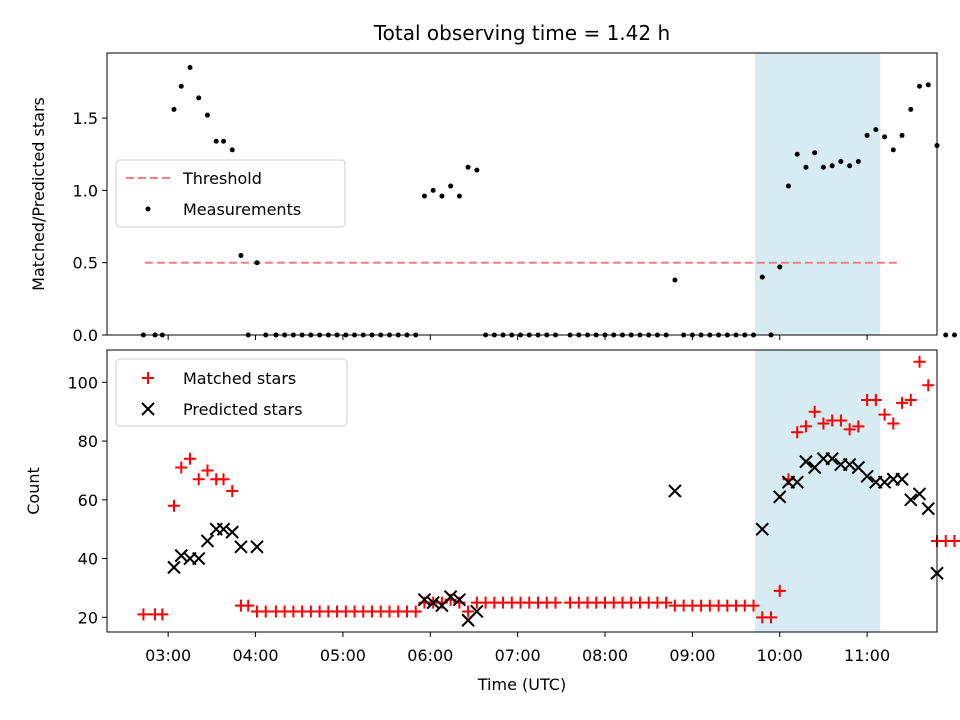  Describe the element at coordinates (780, 655) in the screenshot. I see `x-tick-label: 10:00` at that location.